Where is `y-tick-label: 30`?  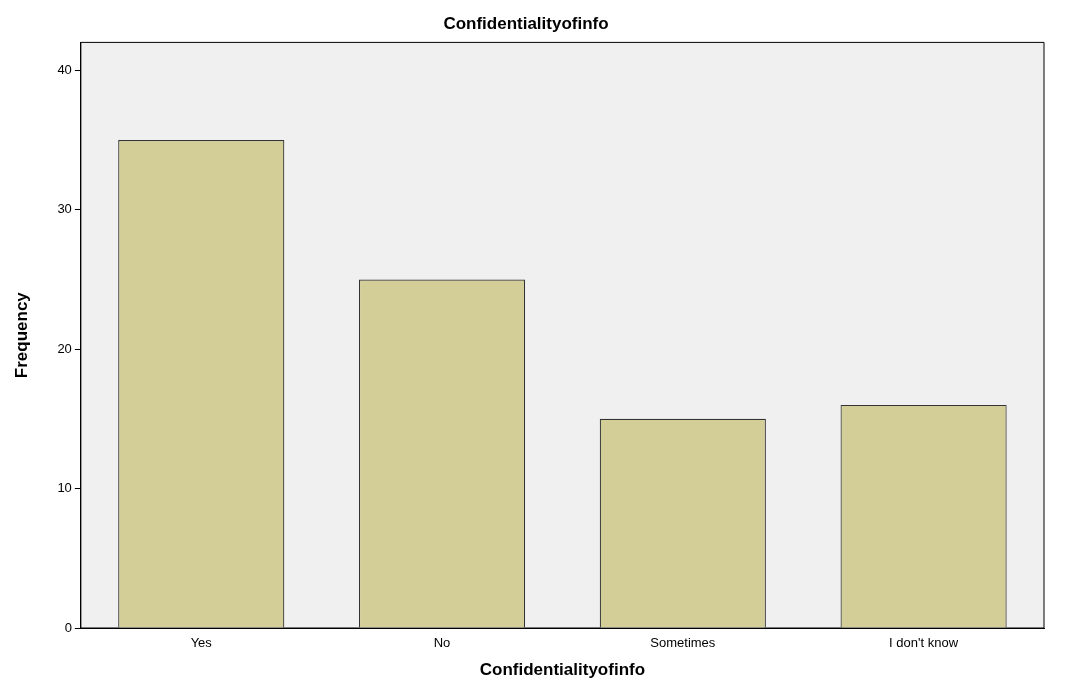 y-tick-label: 30 is located at coordinates (64, 209).